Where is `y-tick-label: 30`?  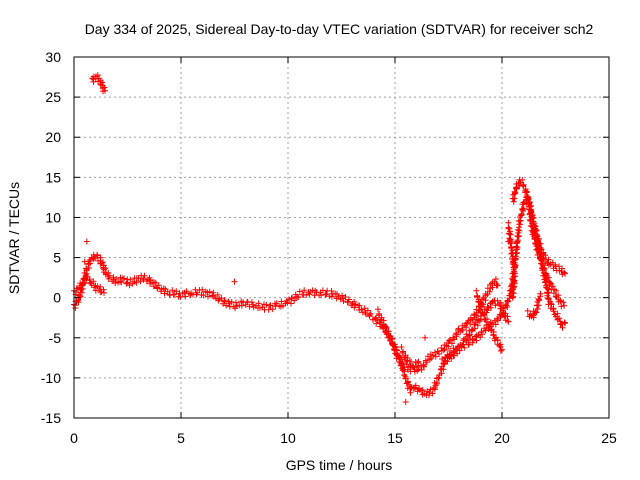
y-tick-label: 30 is located at coordinates (53, 57).